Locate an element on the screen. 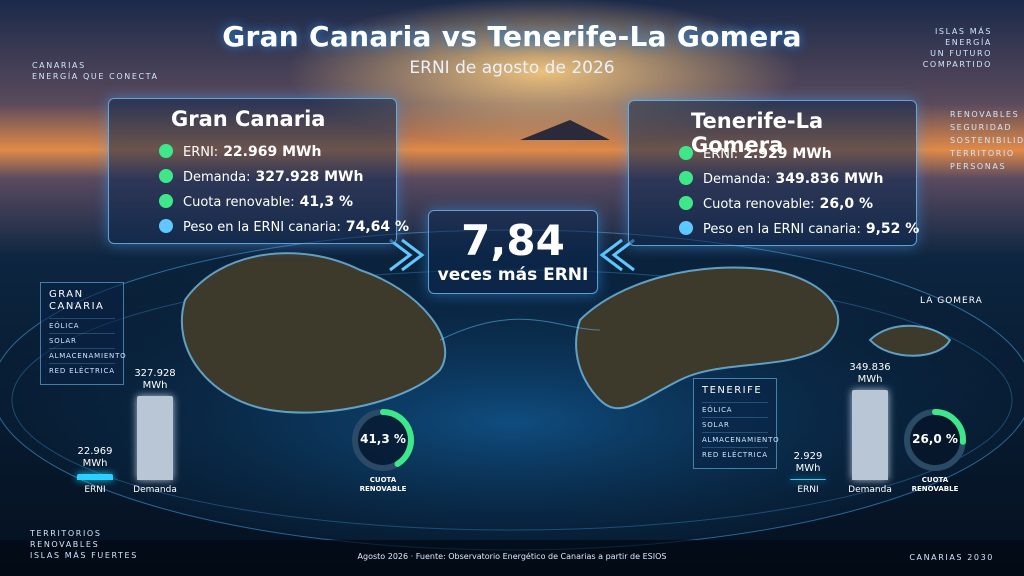 This screenshot has height=576, width=1024. ratio-box: 7,84 veces más ERNI is located at coordinates (513, 252).